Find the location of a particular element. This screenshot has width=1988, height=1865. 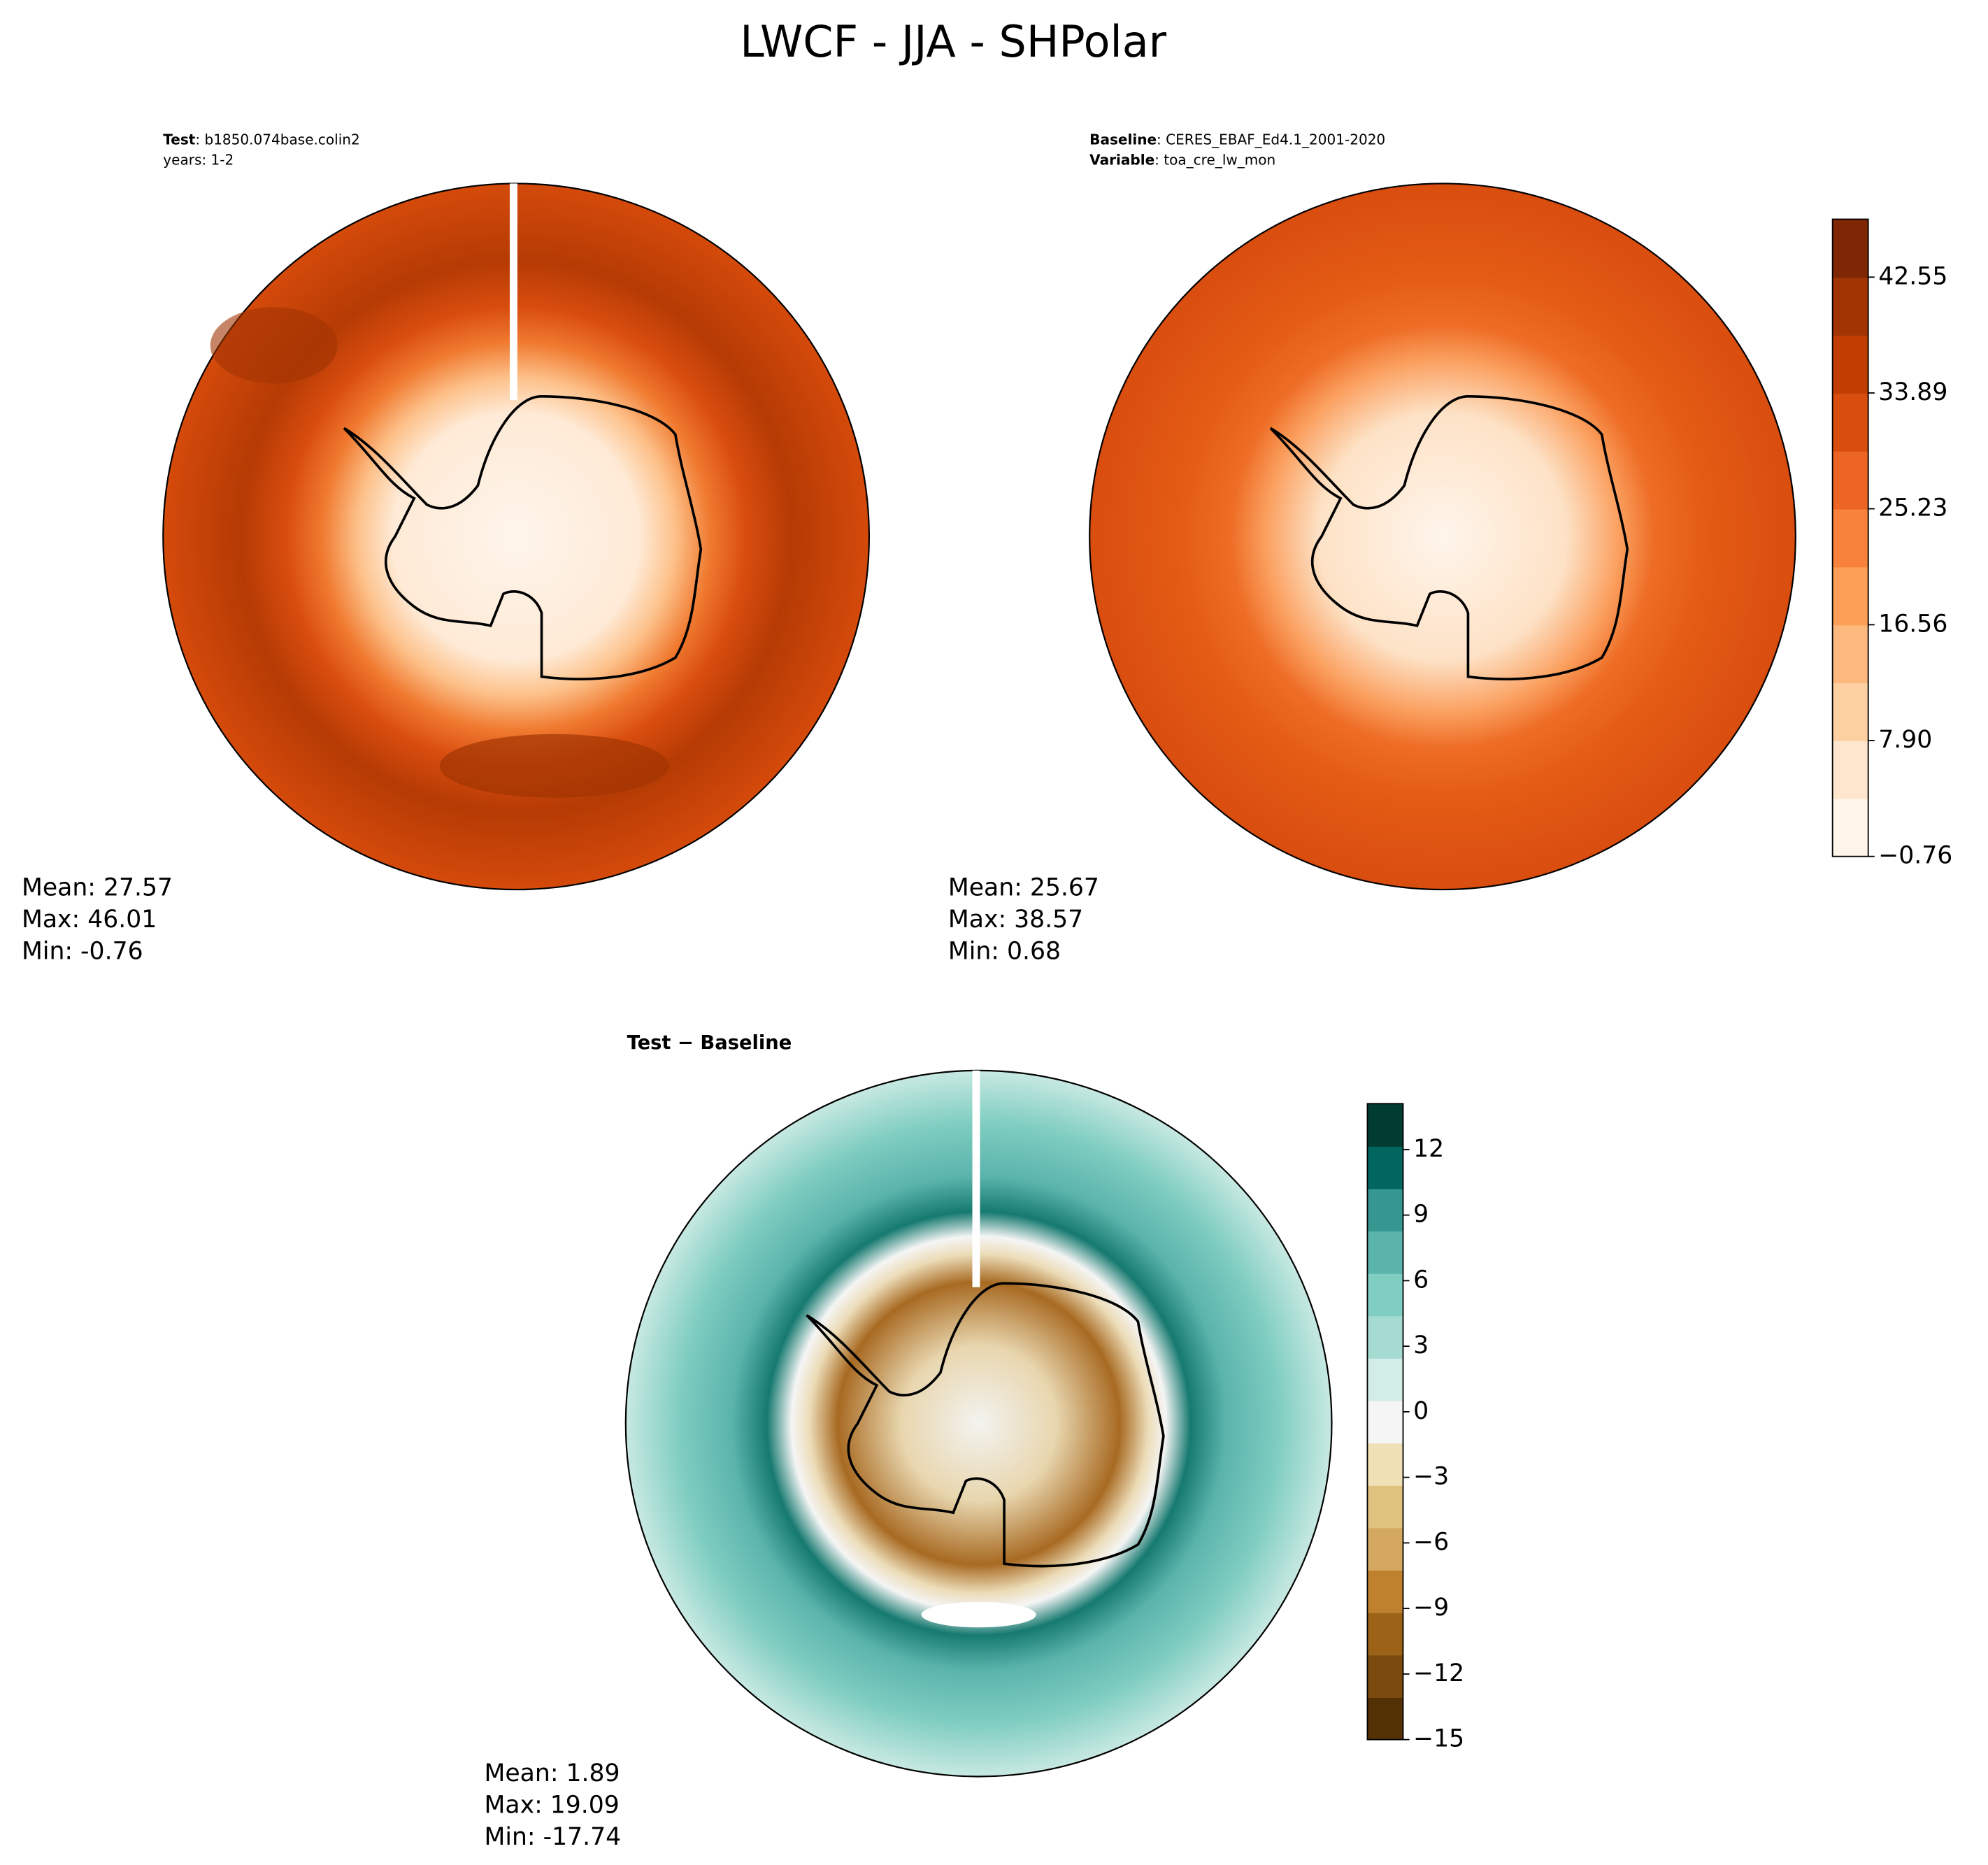

stat-value: 25.67 is located at coordinates (1064, 887).